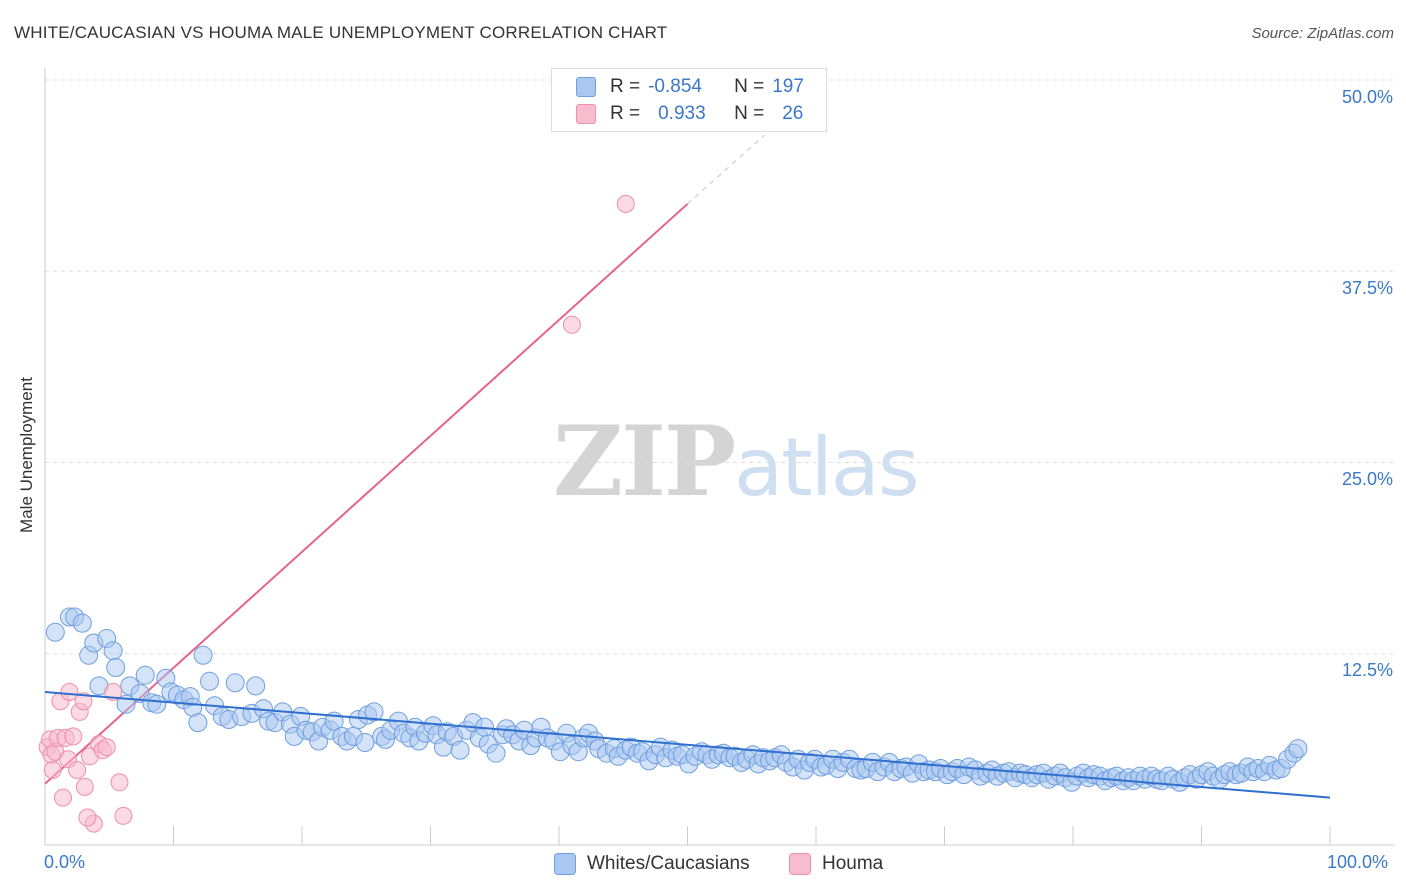 Image resolution: width=1406 pixels, height=892 pixels. I want to click on whites-trend-group, so click(687, 745).